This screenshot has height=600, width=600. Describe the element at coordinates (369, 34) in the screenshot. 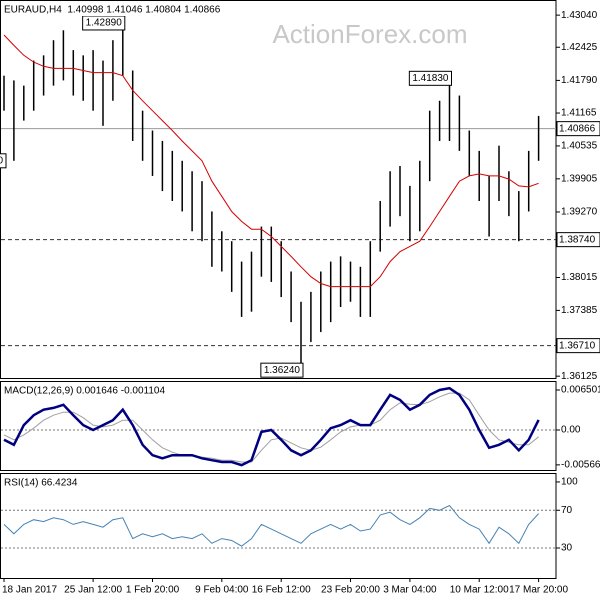

I see `watermark: ActionForex.com` at that location.